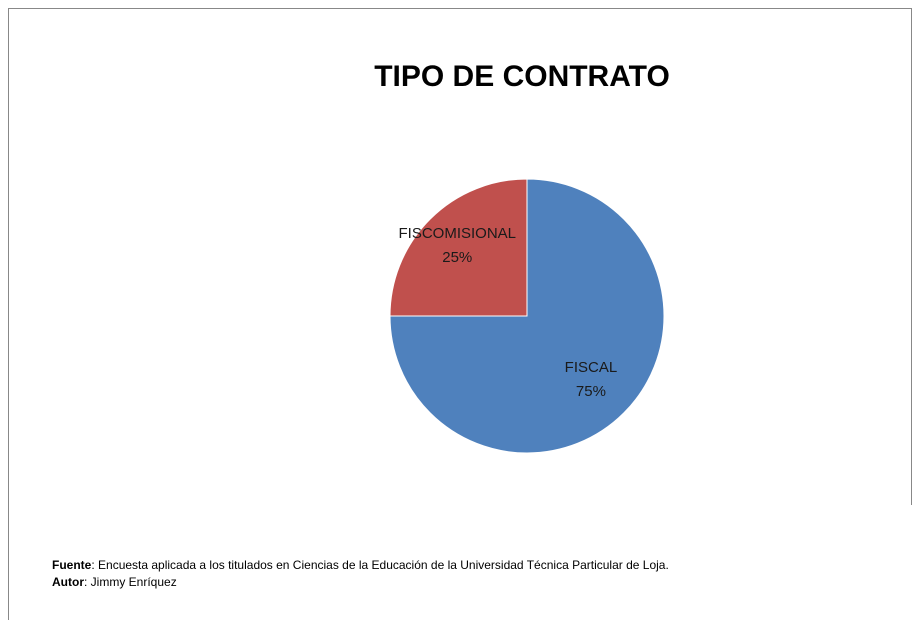 The height and width of the screenshot is (620, 920). Describe the element at coordinates (591, 391) in the screenshot. I see `value-label: 75%` at that location.